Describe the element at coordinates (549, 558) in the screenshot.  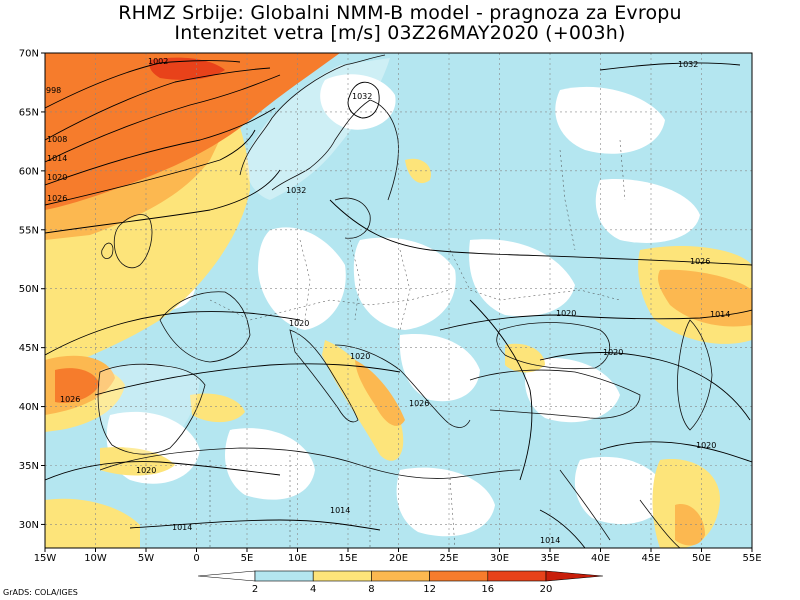
I see `lon-tick-label: 35E` at that location.